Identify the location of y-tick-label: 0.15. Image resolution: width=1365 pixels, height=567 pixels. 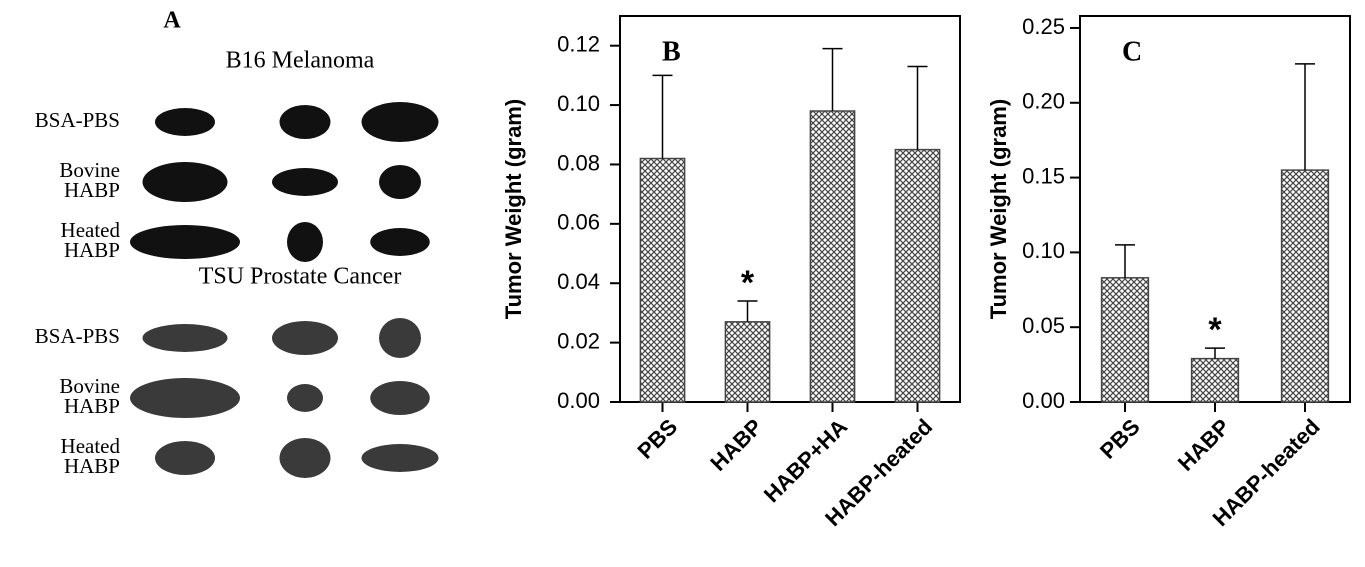
(1043, 175).